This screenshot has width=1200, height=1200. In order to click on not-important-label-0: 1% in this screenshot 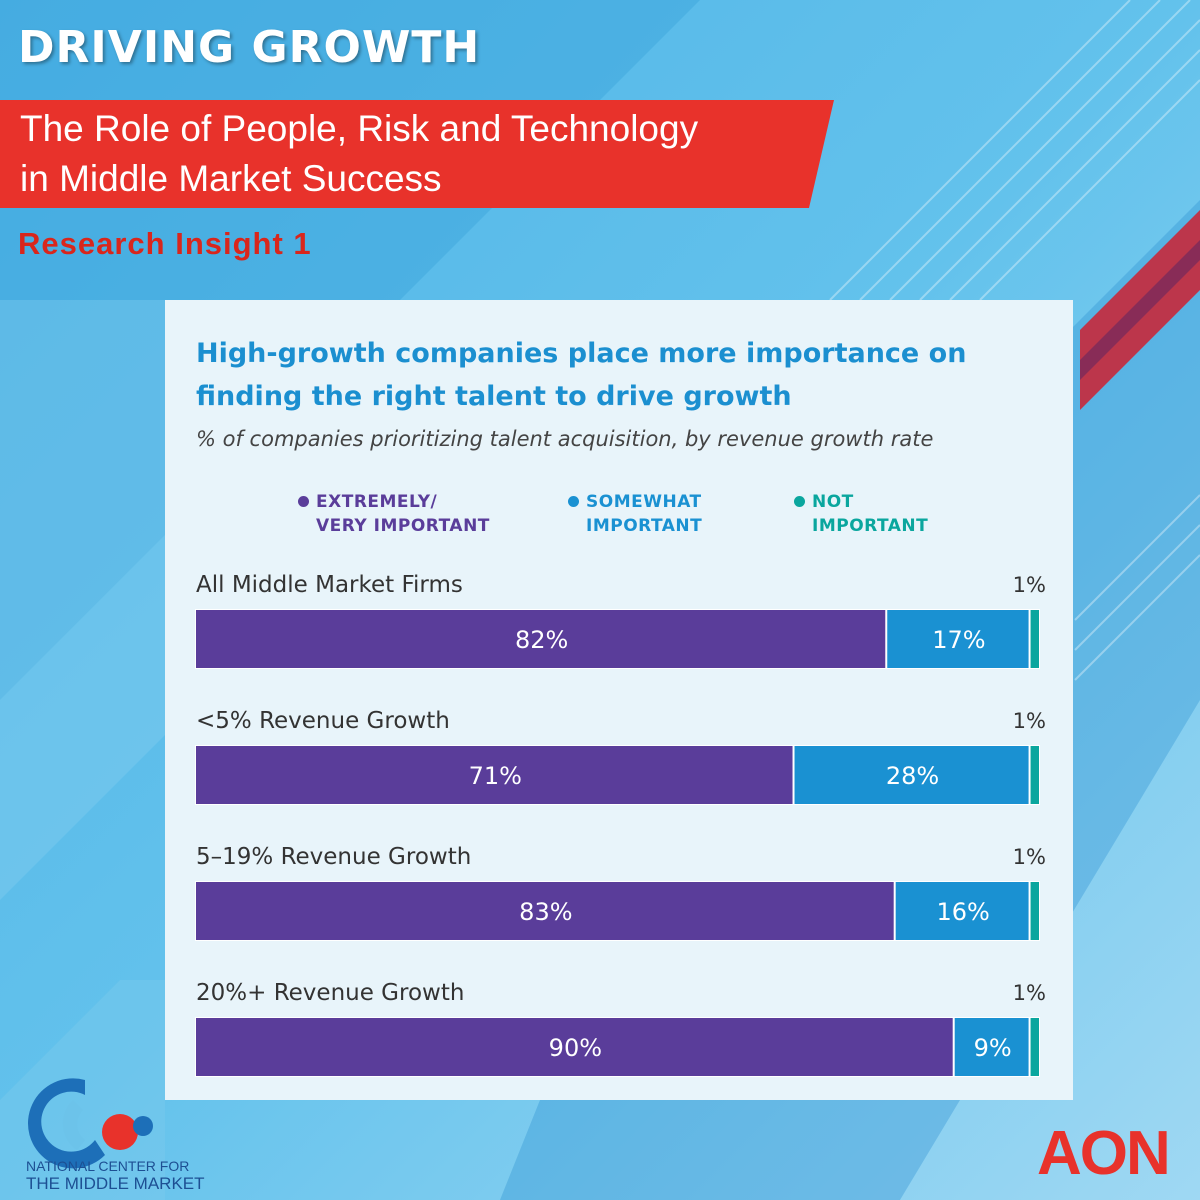, I will do `click(1029, 585)`.